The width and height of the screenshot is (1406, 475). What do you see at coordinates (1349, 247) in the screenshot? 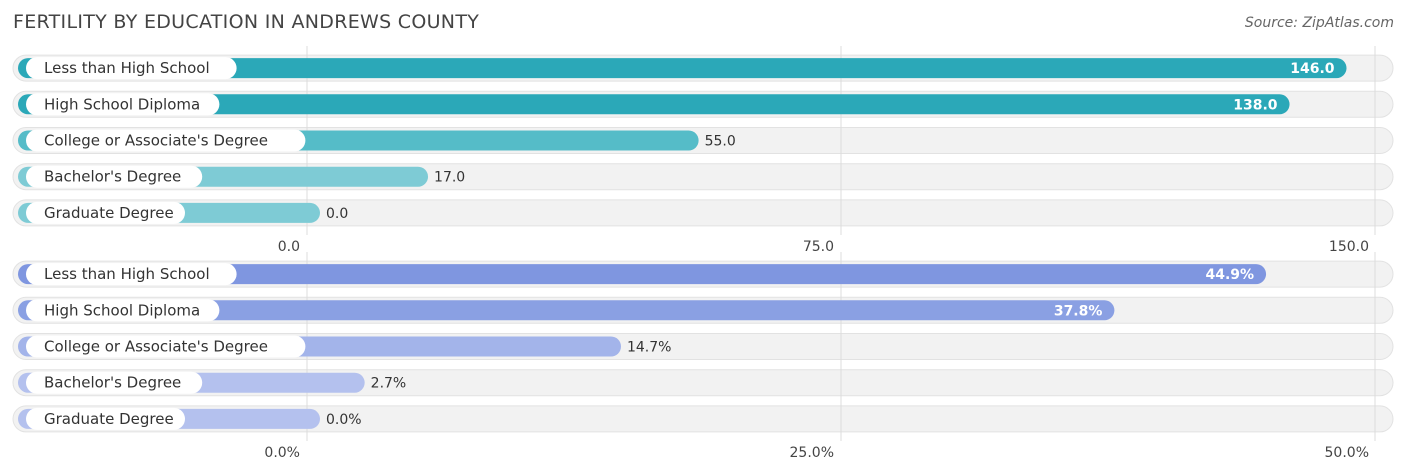
I see `tick-label: 150.0` at bounding box center [1349, 247].